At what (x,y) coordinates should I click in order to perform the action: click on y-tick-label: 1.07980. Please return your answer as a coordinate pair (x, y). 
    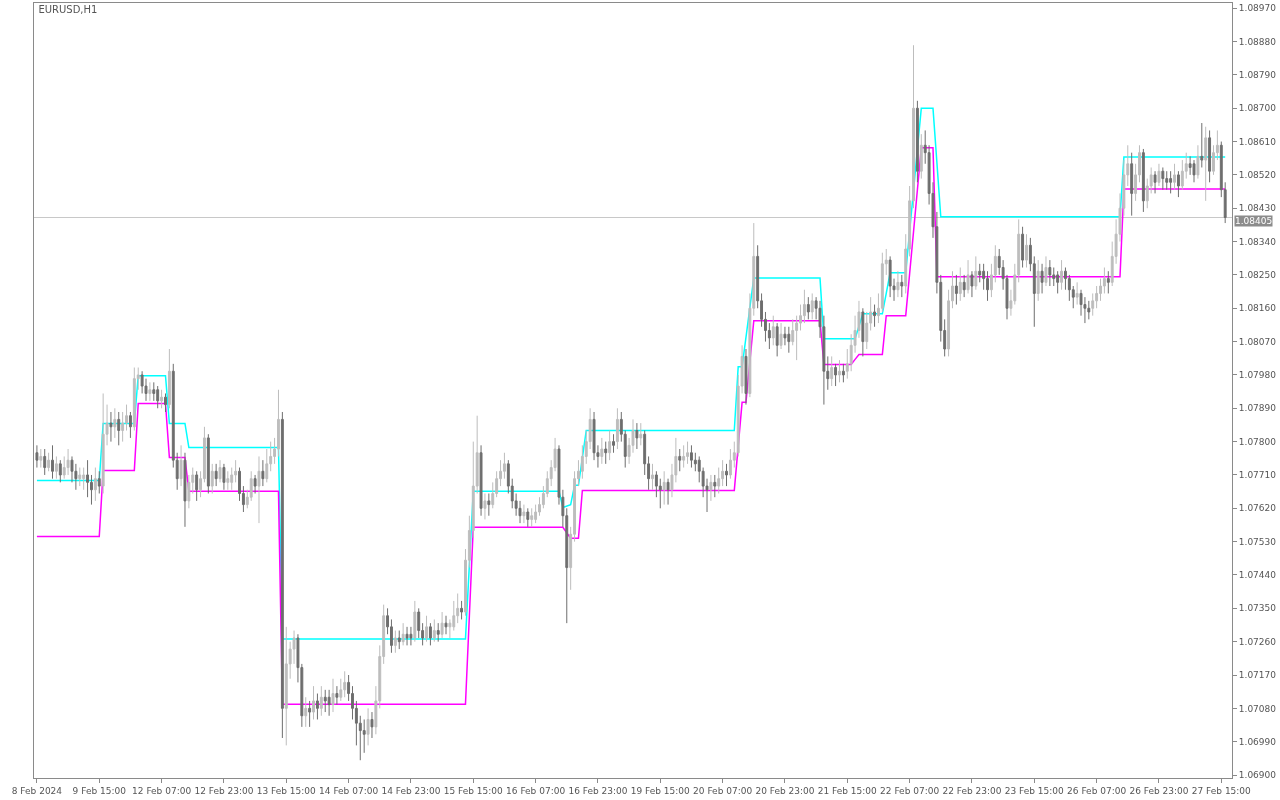
    Looking at the image, I should click on (1257, 375).